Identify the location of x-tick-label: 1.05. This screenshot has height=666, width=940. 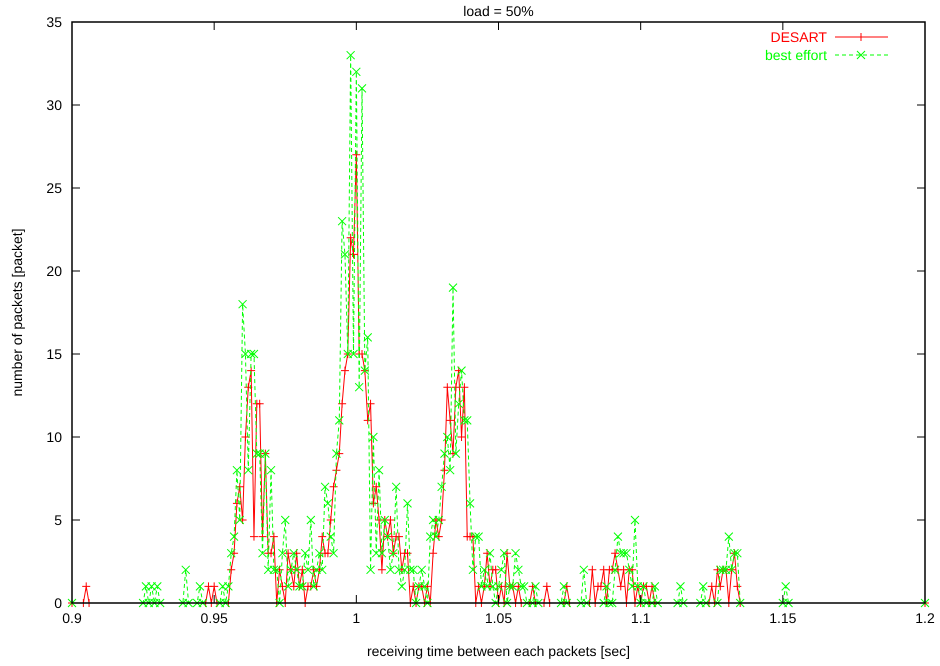
(498, 618).